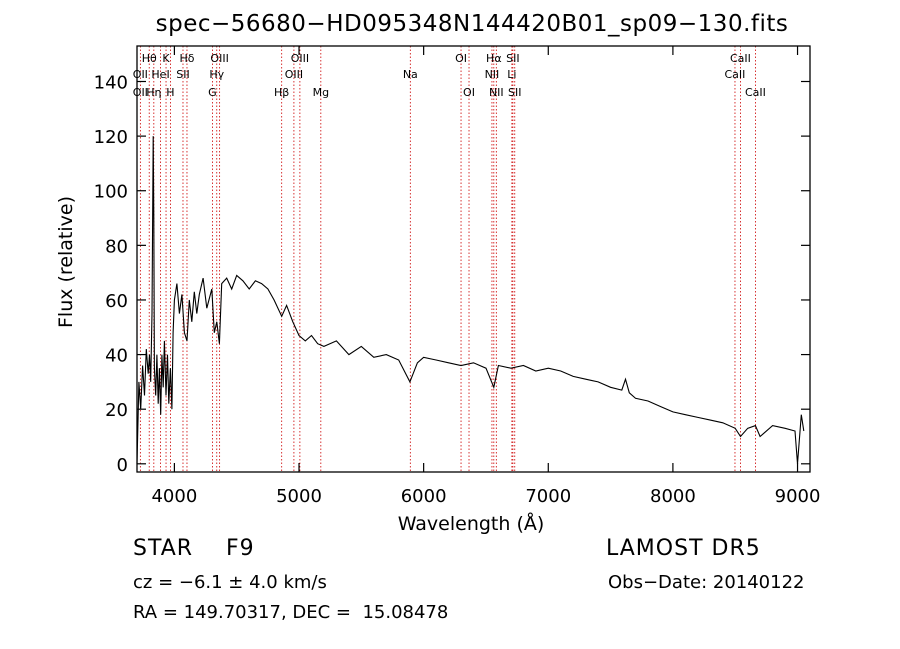 This screenshot has height=649, width=900. Describe the element at coordinates (291, 612) in the screenshot. I see `ra-dec-coordinates: RA = 149.70317, DEC = 15.08478` at that location.